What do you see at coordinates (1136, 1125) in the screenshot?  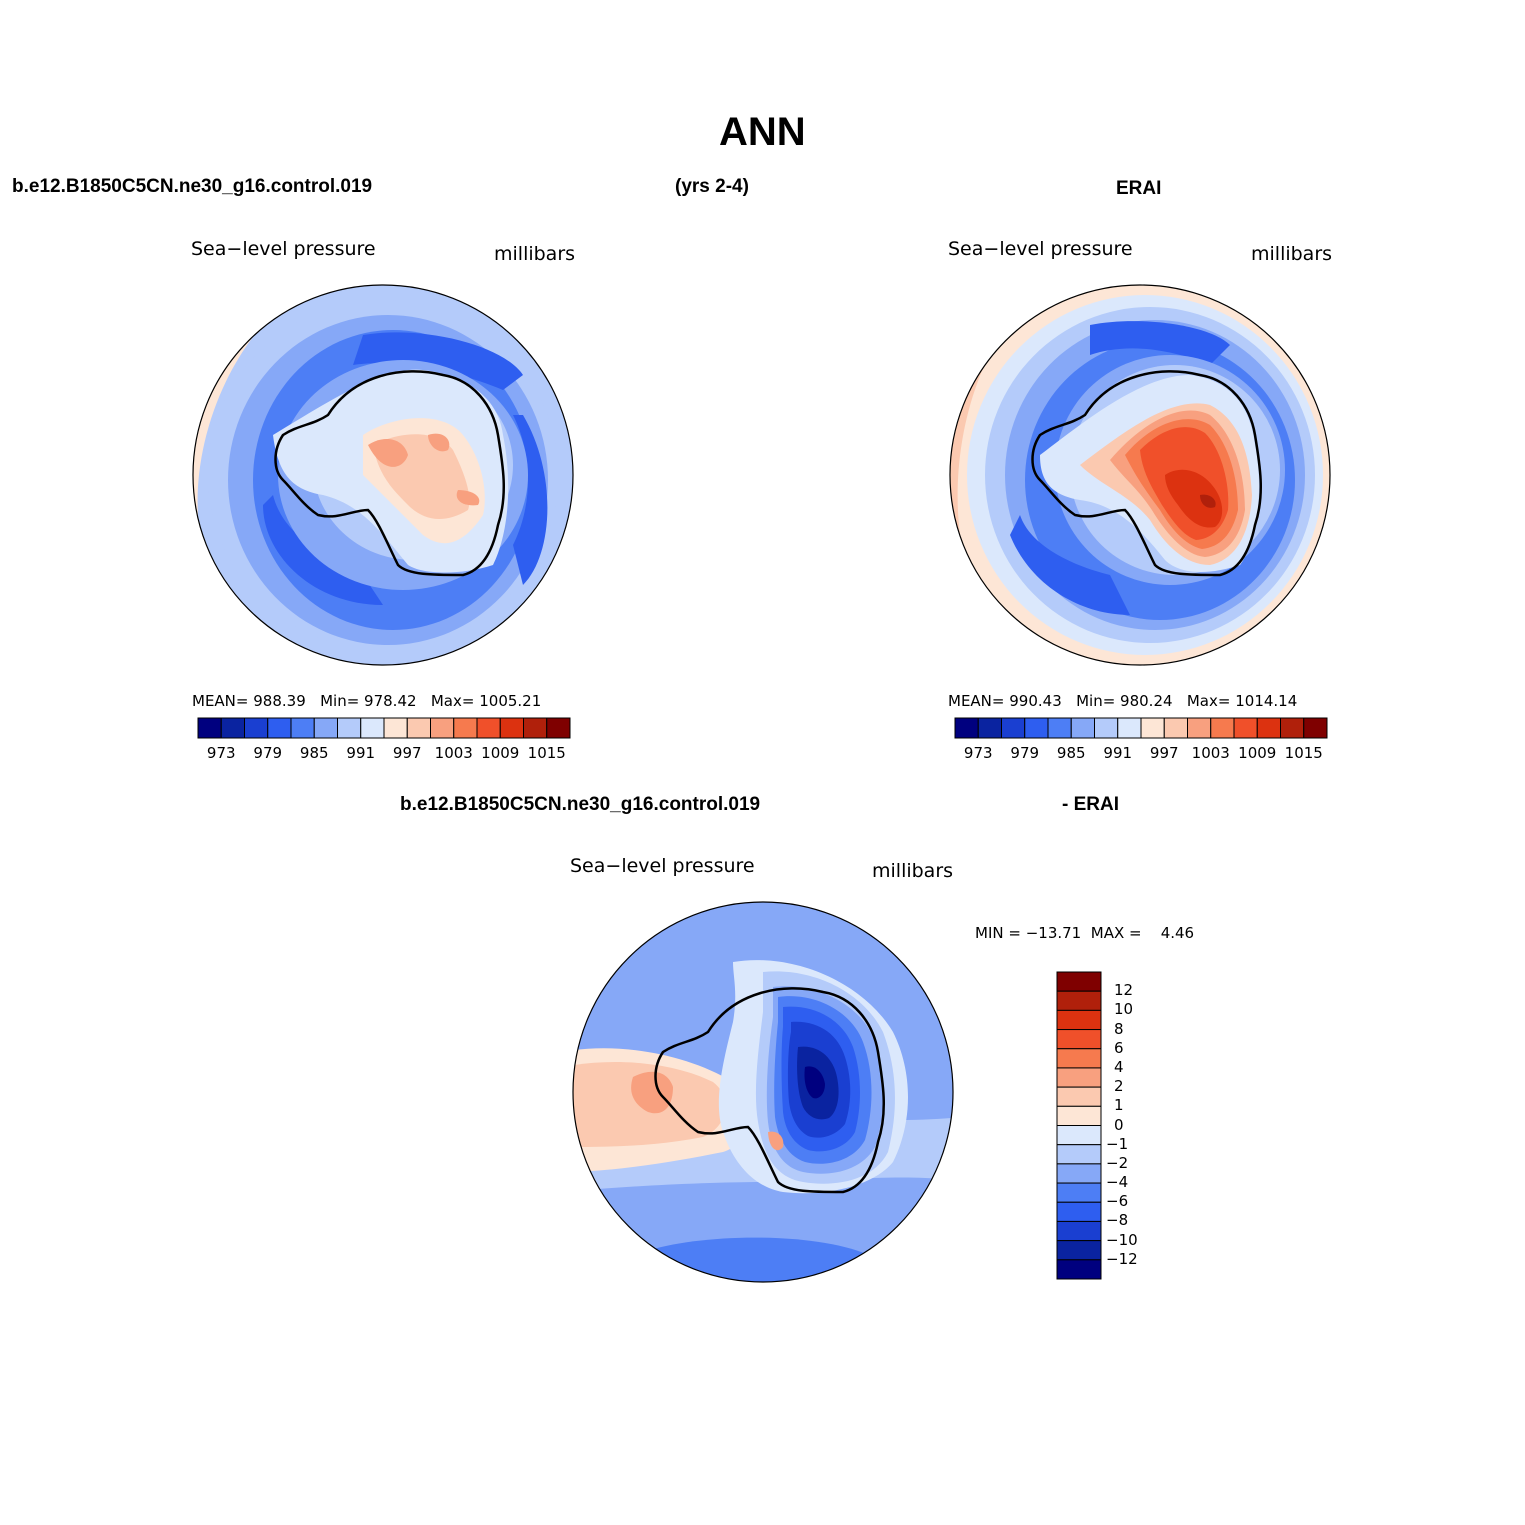 I see `diff-colorbar-labels: 12 10 8 6 4 2 1 0 −1 −2 −4 −6 −8 −10 −12` at bounding box center [1136, 1125].